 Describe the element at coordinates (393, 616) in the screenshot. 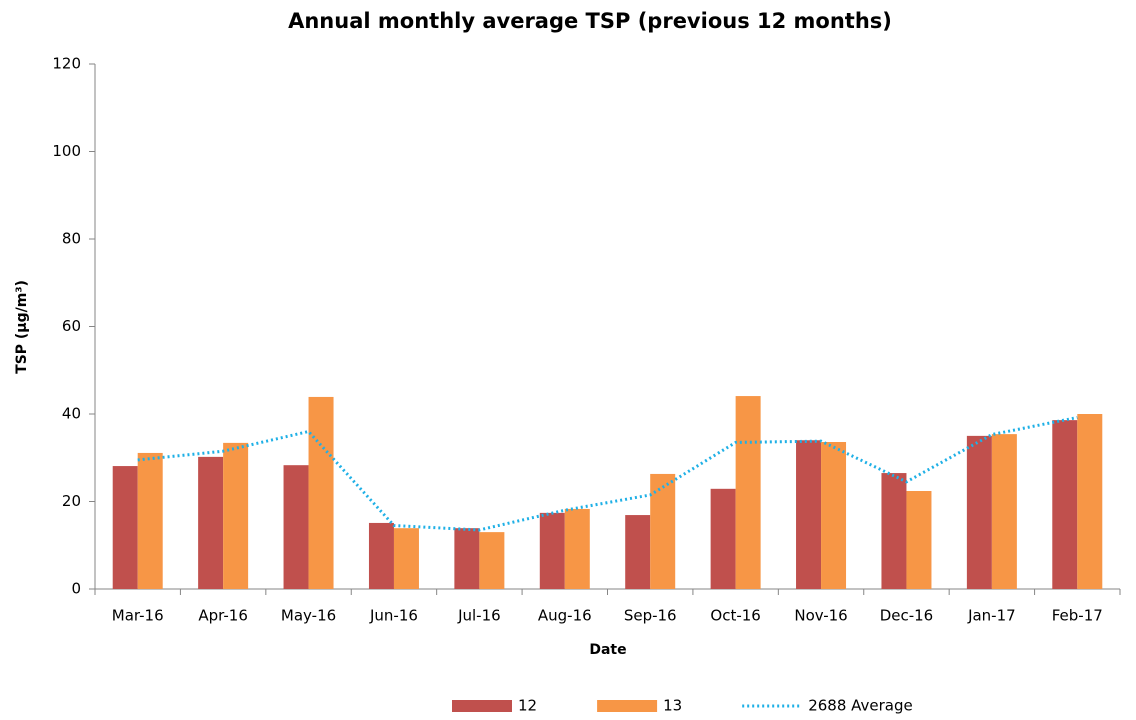

I see `x-tick-label: Jun-16` at that location.